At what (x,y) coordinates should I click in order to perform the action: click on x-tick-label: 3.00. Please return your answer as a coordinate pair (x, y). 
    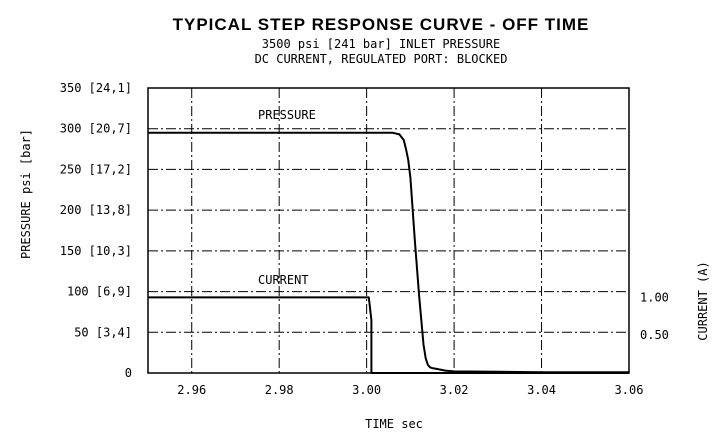
    Looking at the image, I should click on (366, 390).